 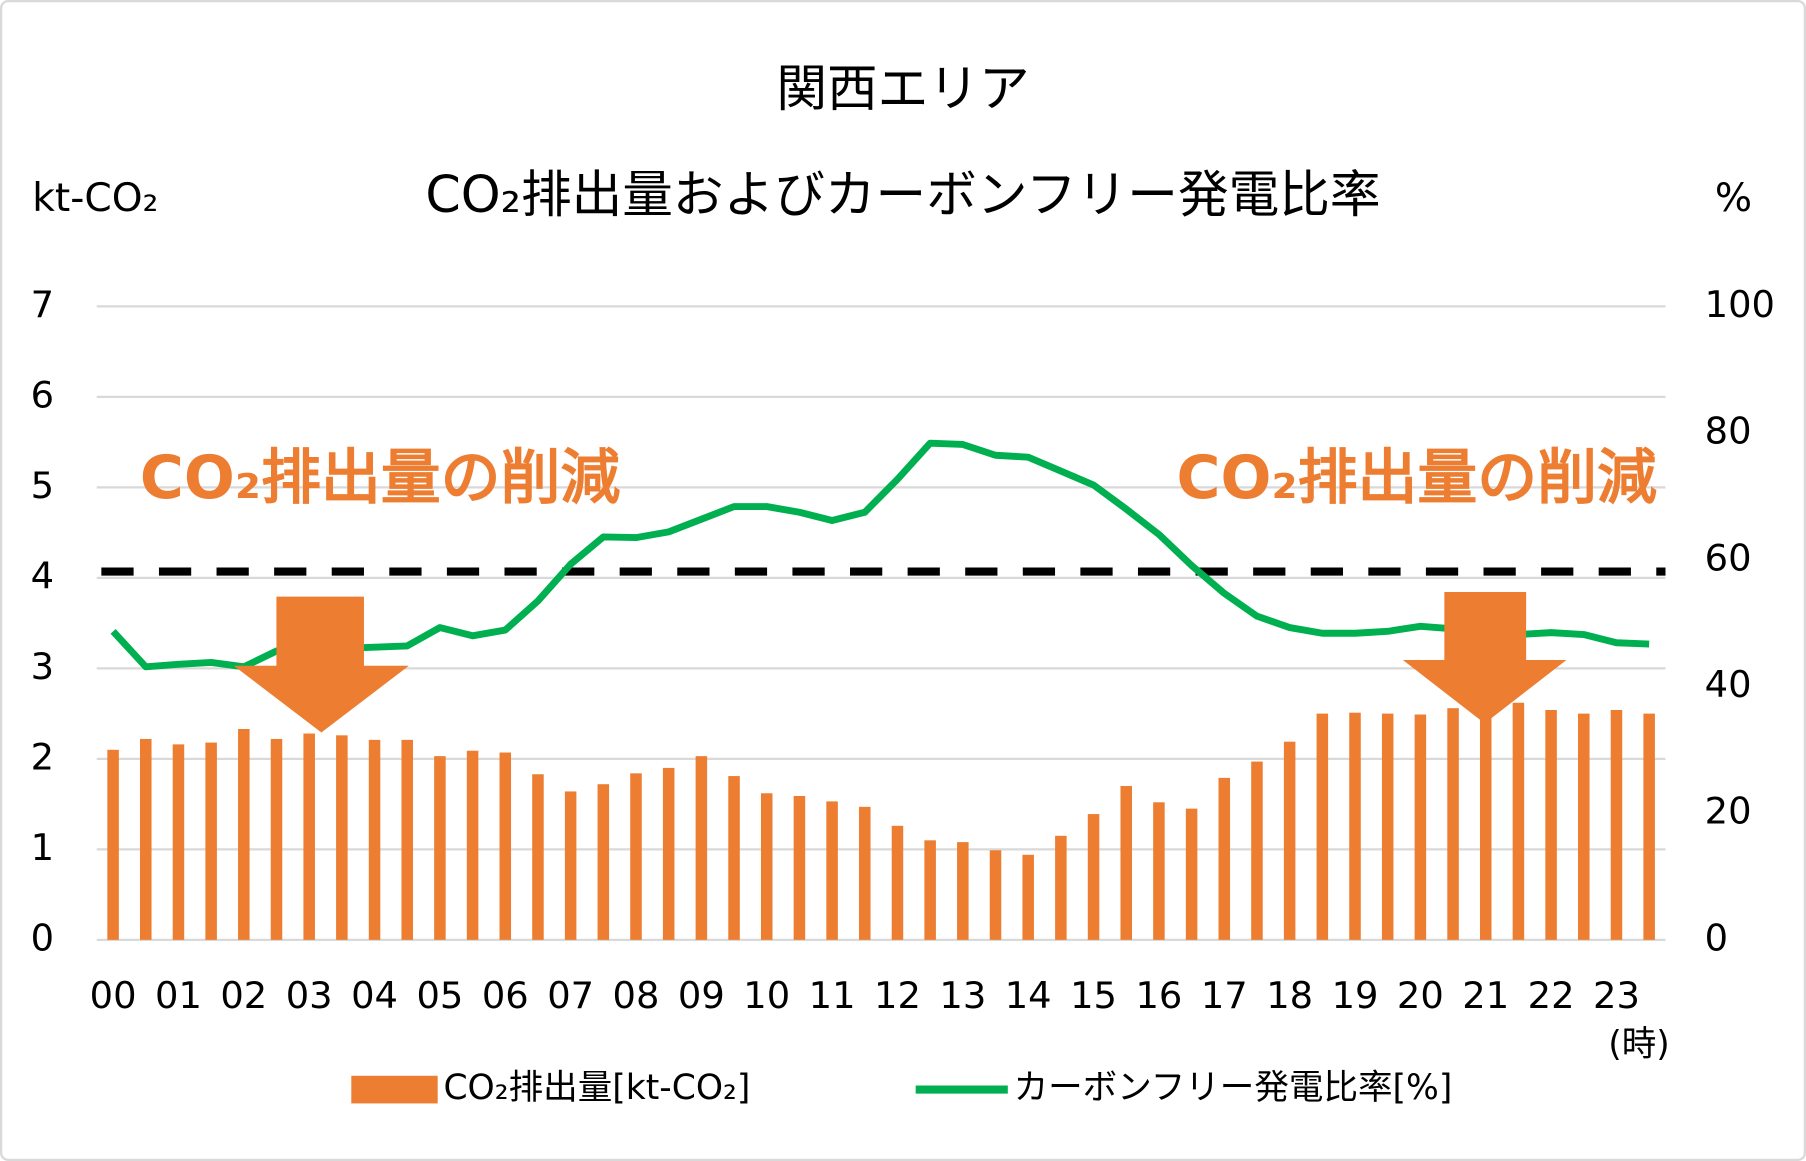 What do you see at coordinates (42, 304) in the screenshot?
I see `y-tick-label: 7` at bounding box center [42, 304].